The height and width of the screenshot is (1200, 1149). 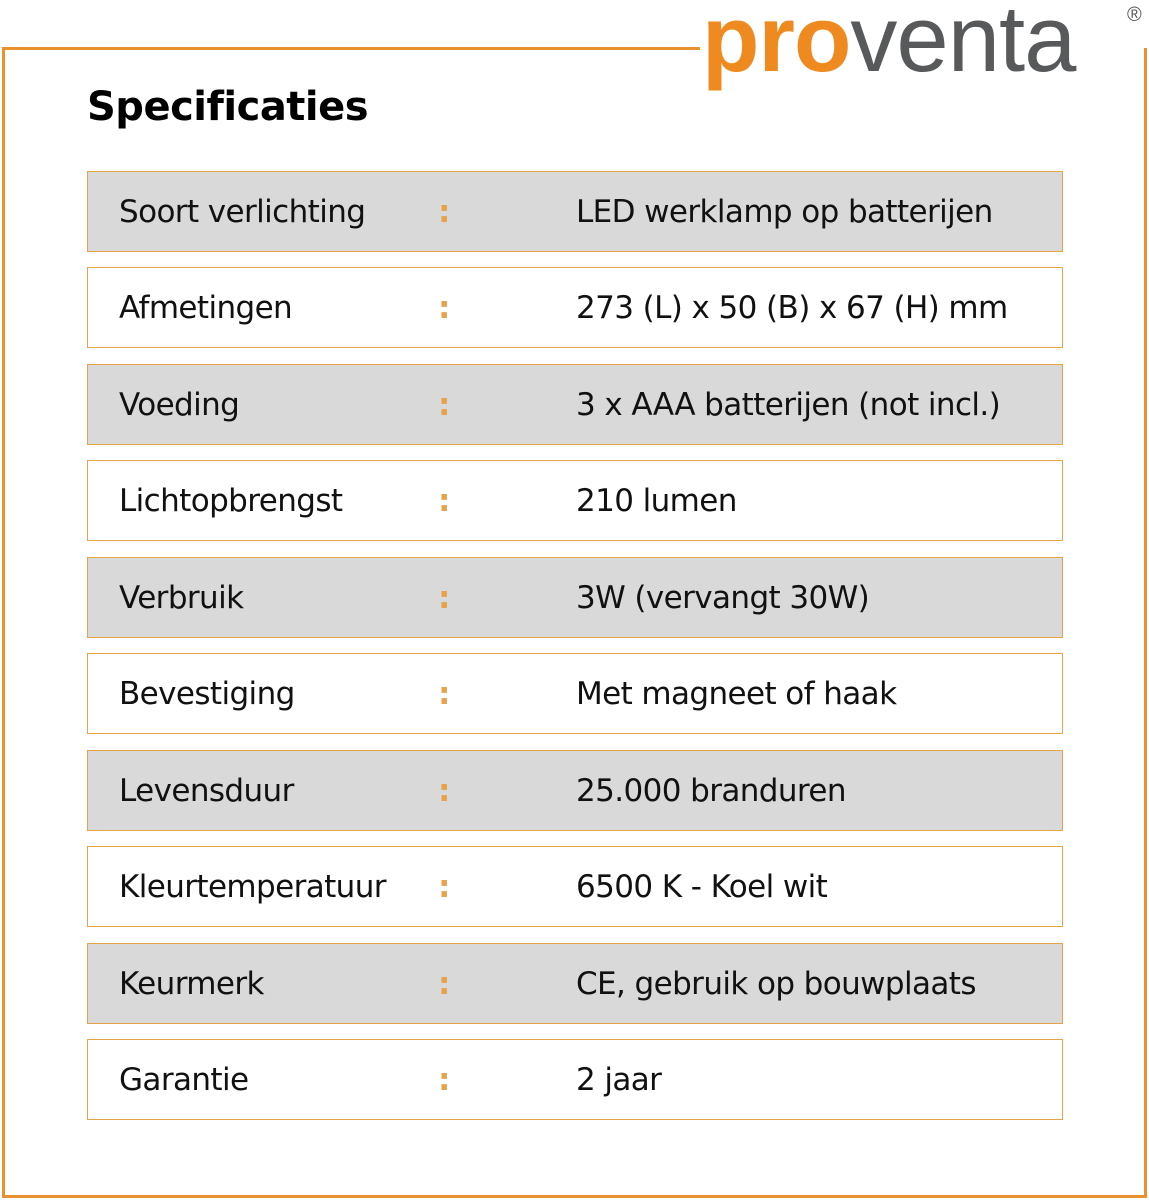 I want to click on registered-mark: ®, so click(x=1134, y=15).